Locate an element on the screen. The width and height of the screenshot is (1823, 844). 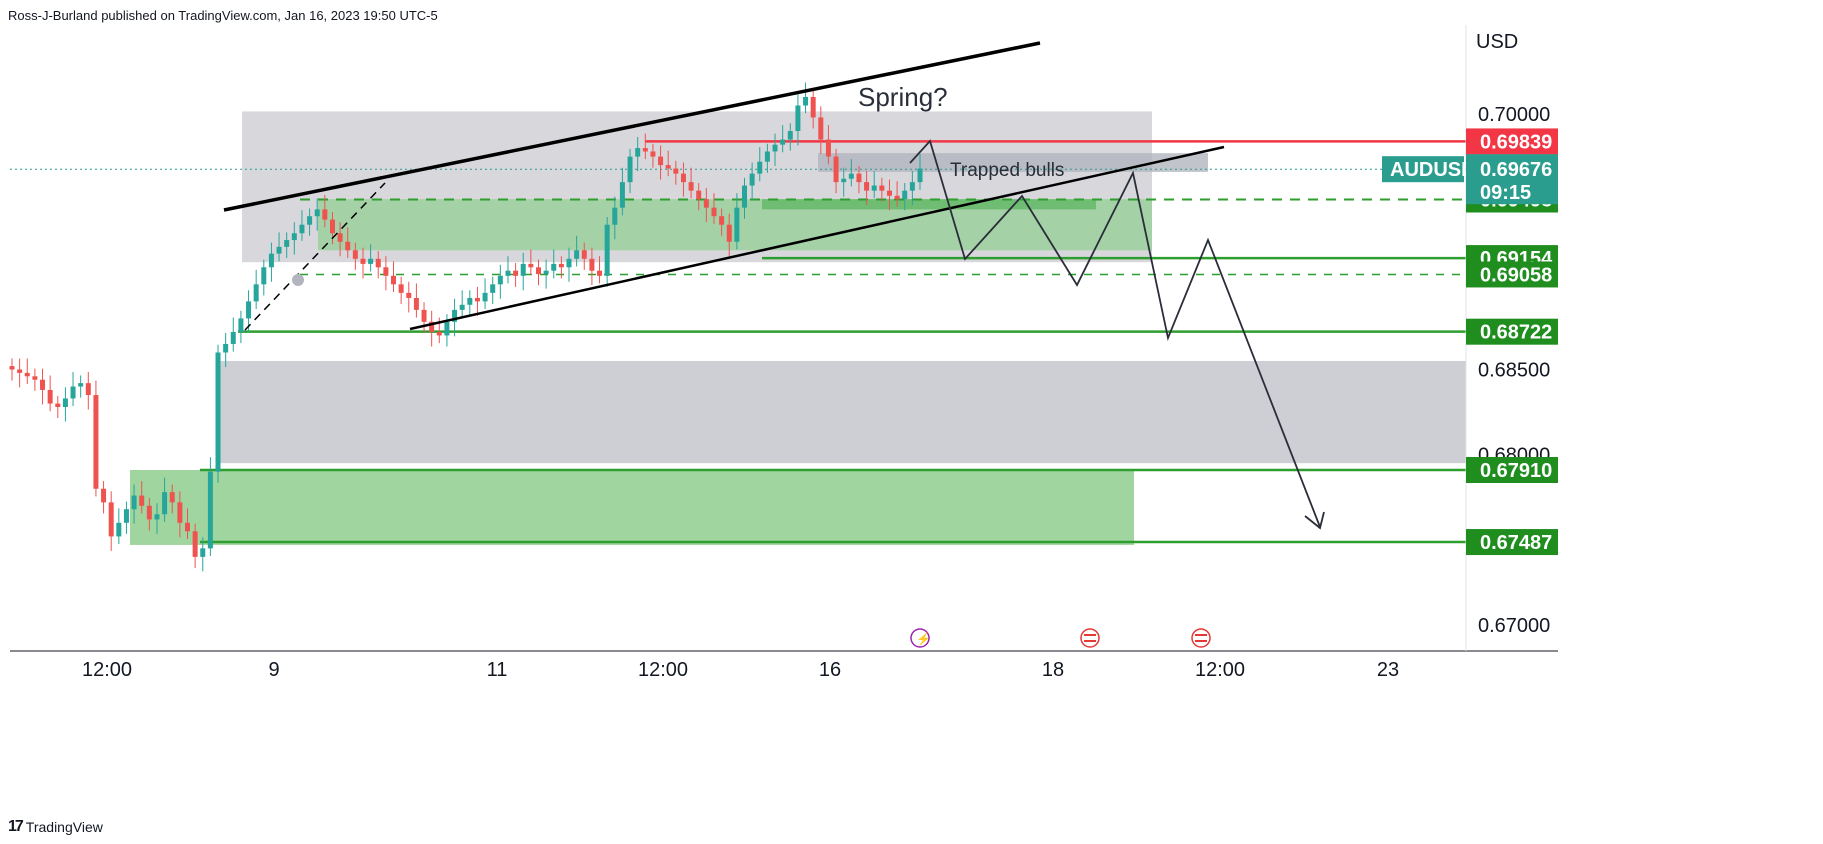
symbol-tag is located at coordinates (1423, 169).